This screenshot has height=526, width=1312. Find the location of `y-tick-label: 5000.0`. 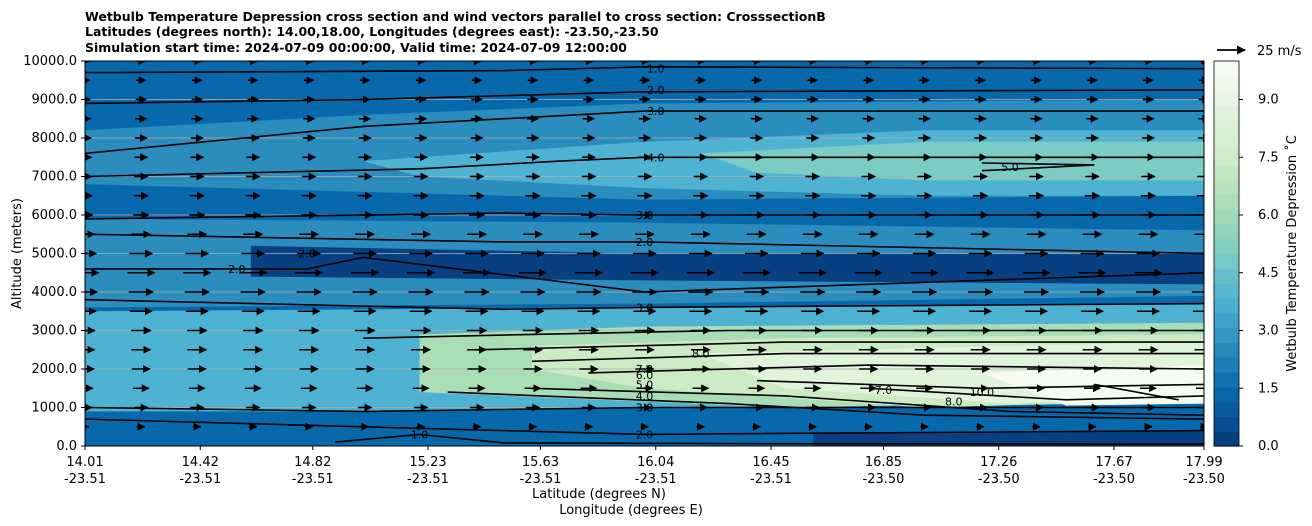

y-tick-label: 5000.0 is located at coordinates (55, 254).